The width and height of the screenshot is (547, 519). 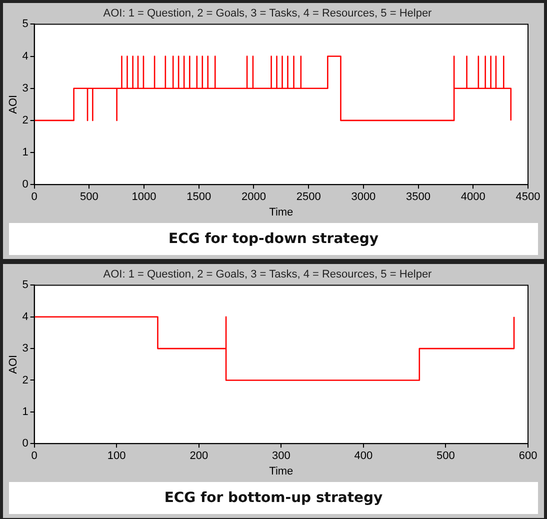 What do you see at coordinates (199, 456) in the screenshot?
I see `x-tick-label: 200` at bounding box center [199, 456].